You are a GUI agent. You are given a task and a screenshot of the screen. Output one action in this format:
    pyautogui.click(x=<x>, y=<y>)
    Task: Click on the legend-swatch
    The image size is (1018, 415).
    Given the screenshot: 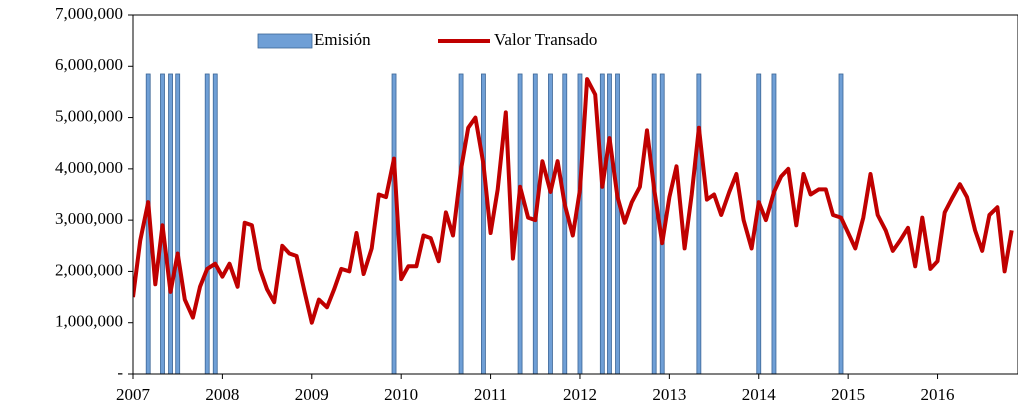 What is the action you would take?
    pyautogui.click(x=285, y=41)
    